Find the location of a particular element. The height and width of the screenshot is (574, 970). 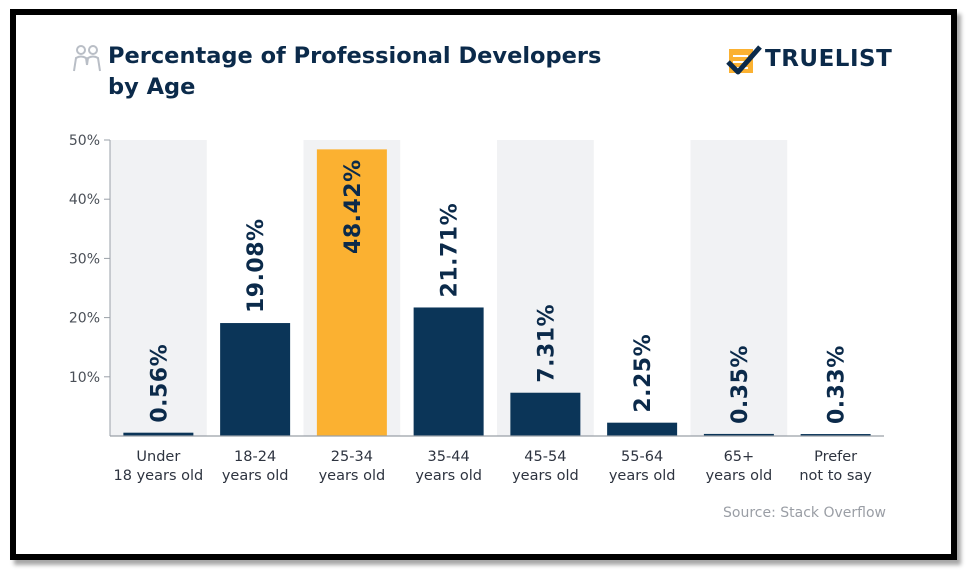

category-label: 55-64 is located at coordinates (642, 457).